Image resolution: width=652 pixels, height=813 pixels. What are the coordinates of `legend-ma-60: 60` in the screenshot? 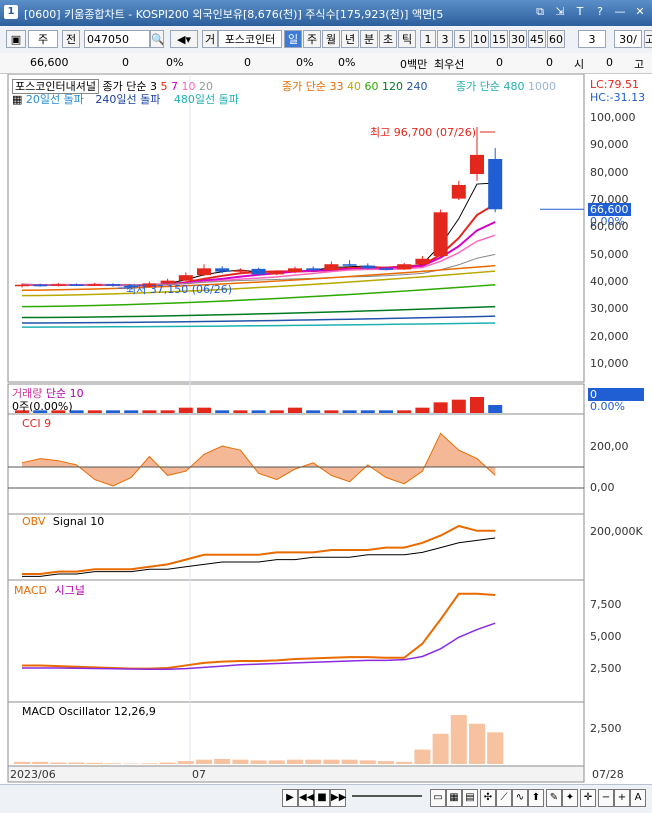 It's located at (371, 86).